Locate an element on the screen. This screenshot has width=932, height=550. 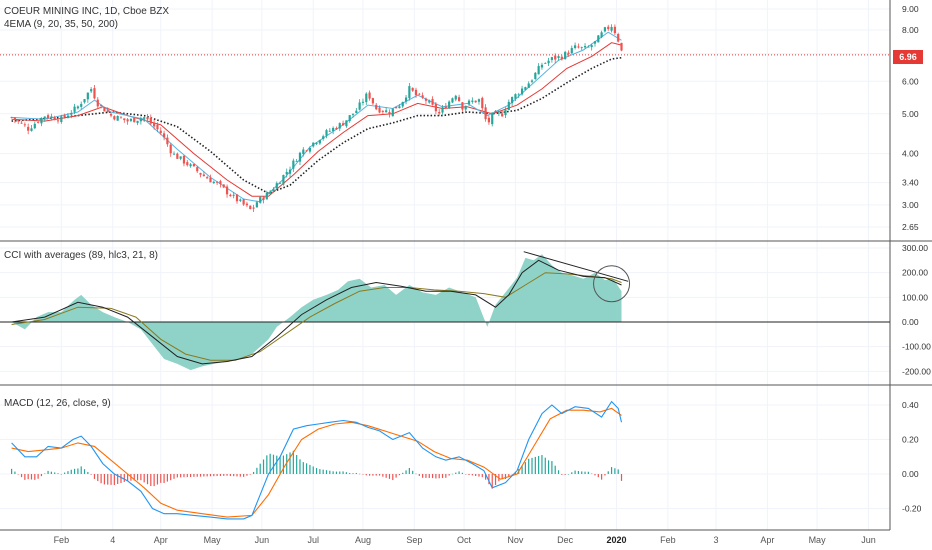
price-axis-tick-label: 4.00 is located at coordinates (910, 154).